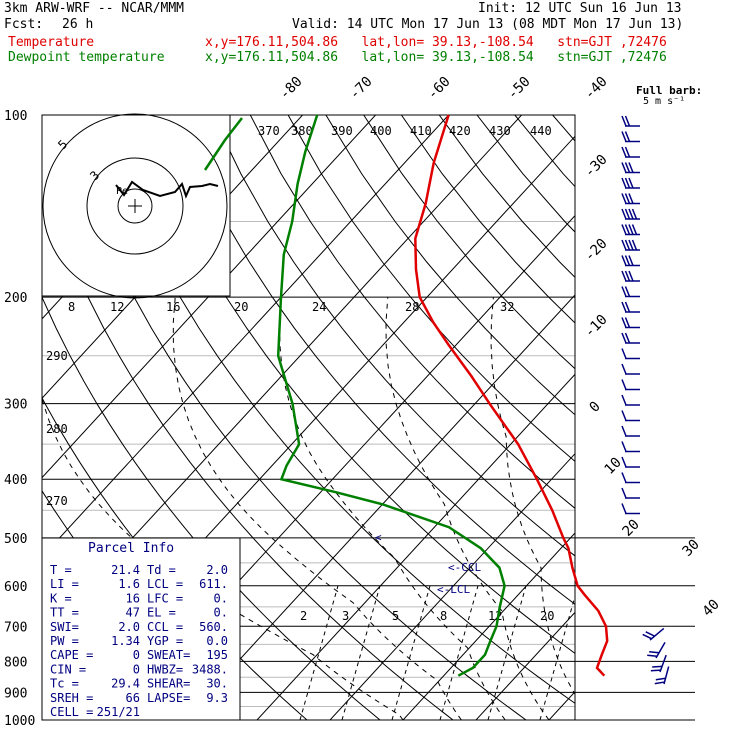 This screenshot has height=740, width=740. What do you see at coordinates (381, 131) in the screenshot?
I see `theta-label: 400` at bounding box center [381, 131].